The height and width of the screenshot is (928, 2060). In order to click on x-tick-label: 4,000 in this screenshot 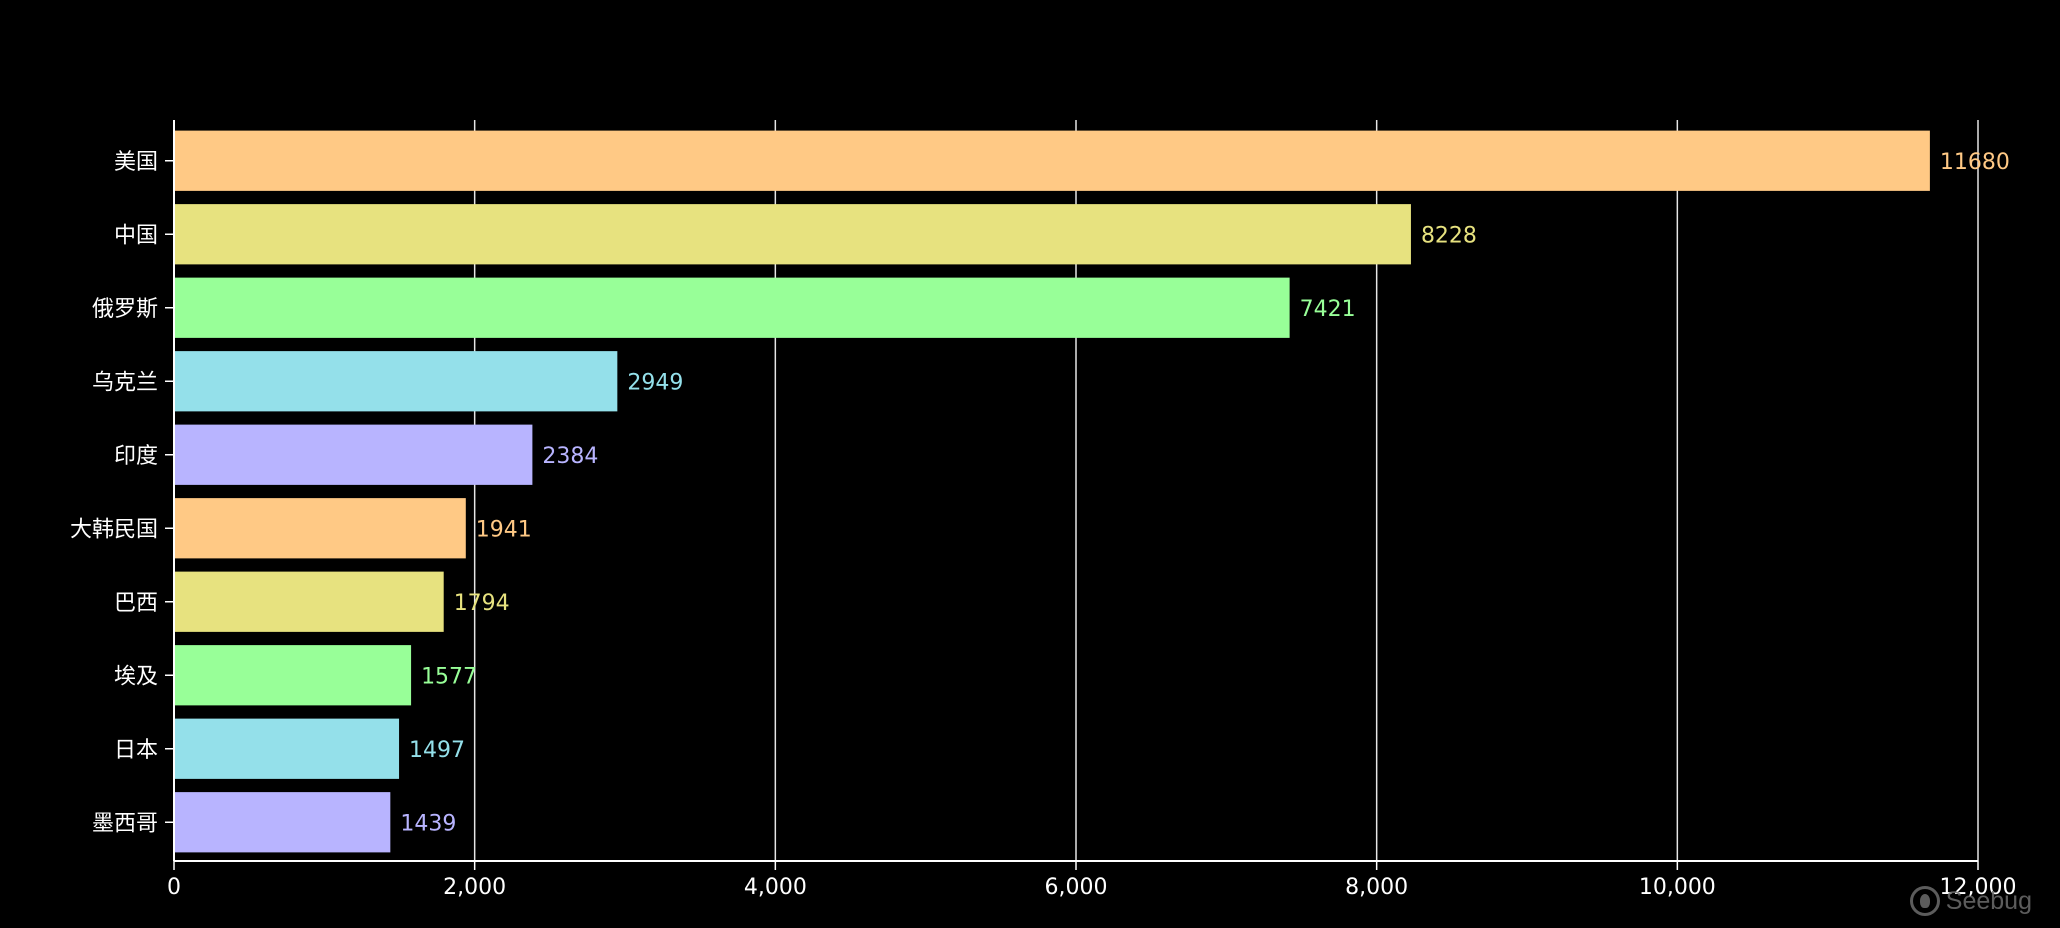, I will do `click(775, 887)`.